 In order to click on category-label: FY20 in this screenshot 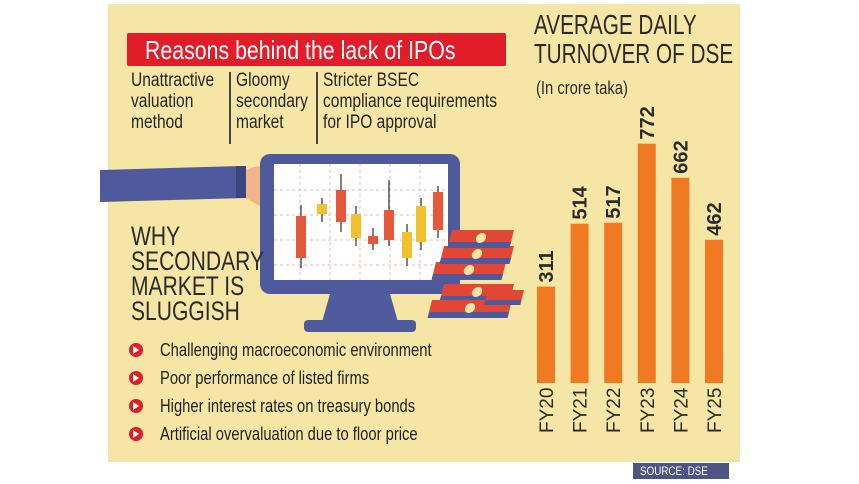, I will do `click(547, 410)`.